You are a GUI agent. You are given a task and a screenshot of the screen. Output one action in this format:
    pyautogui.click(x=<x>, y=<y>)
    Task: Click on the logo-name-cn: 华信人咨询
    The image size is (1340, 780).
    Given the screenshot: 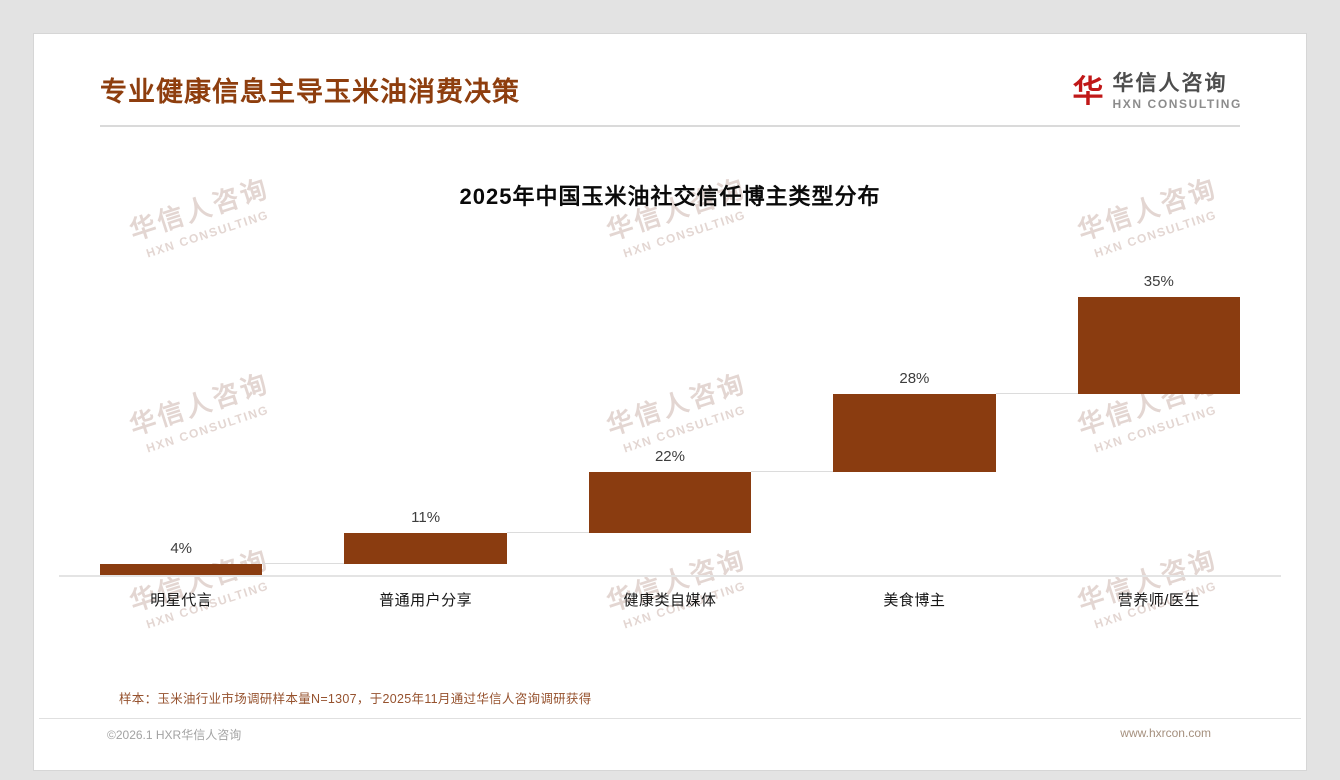 What is the action you would take?
    pyautogui.click(x=1170, y=83)
    